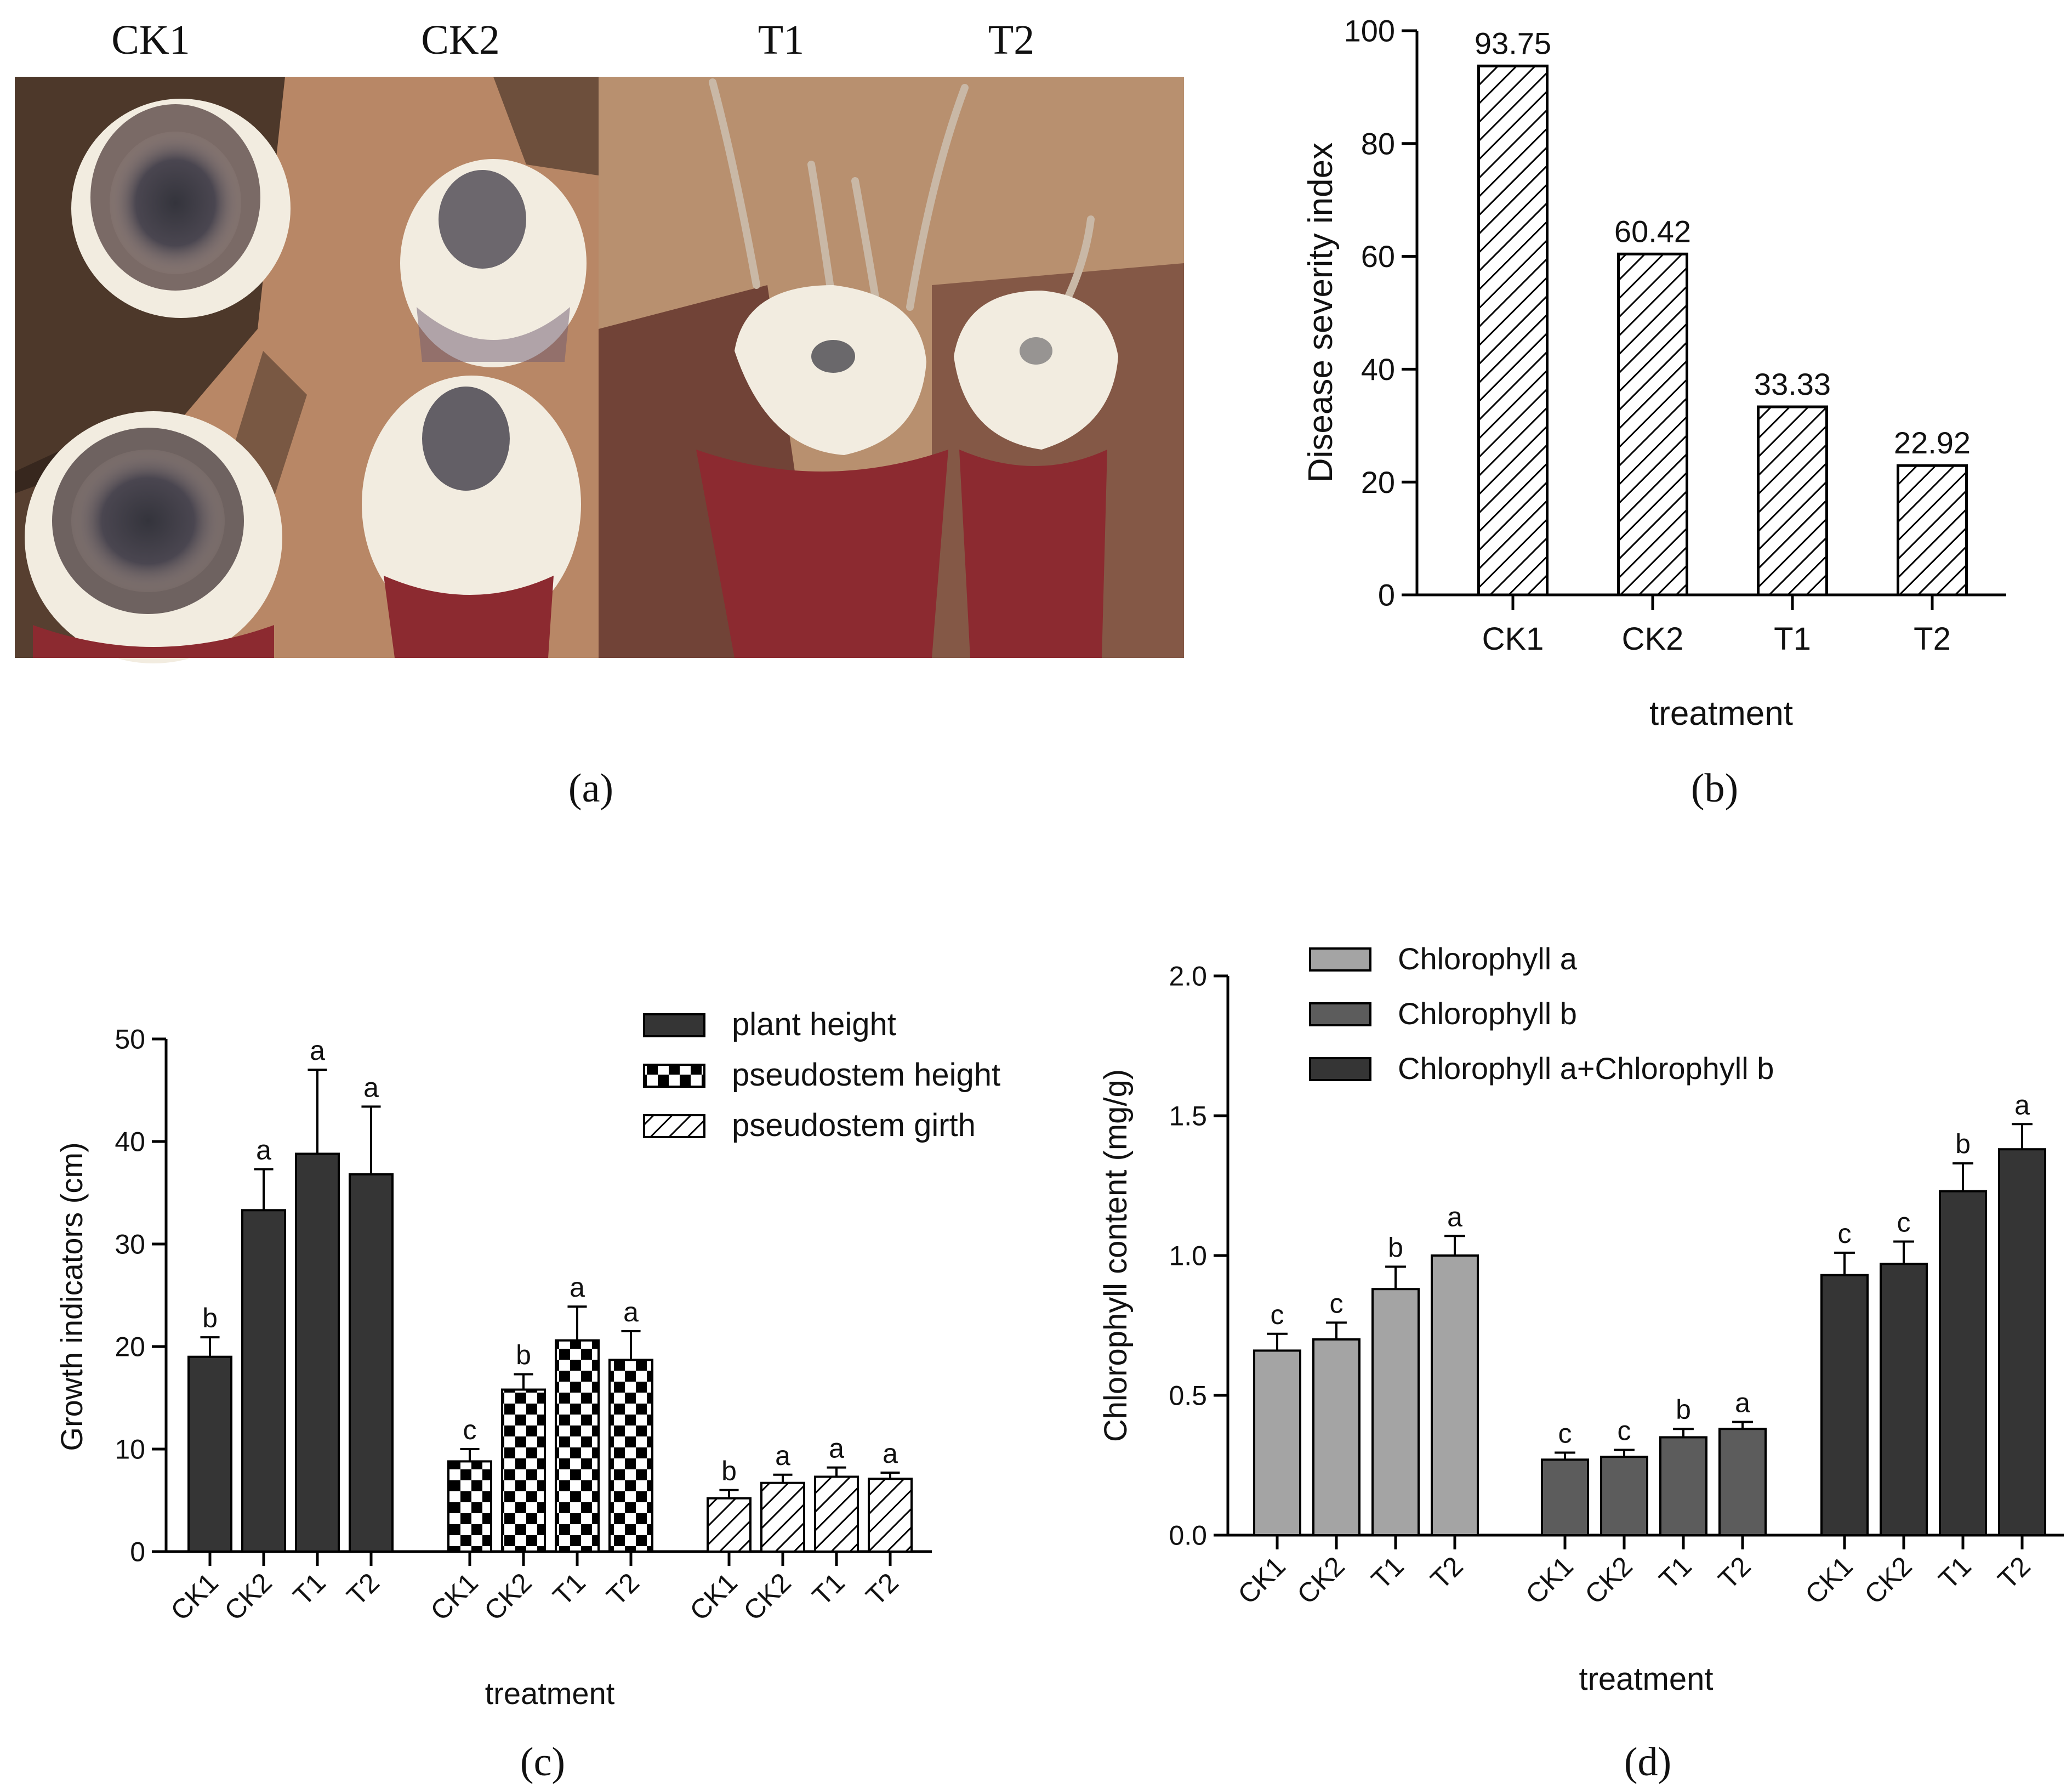 This screenshot has width=2072, height=1789. I want to click on panel-label-d: (d), so click(1647, 1762).